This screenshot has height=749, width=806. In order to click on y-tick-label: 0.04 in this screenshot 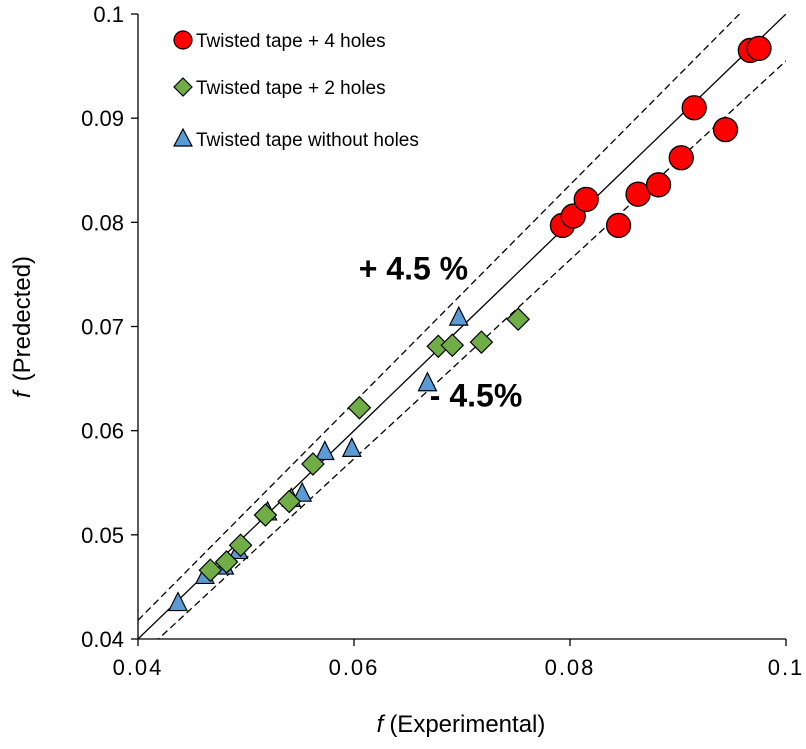, I will do `click(102, 639)`.